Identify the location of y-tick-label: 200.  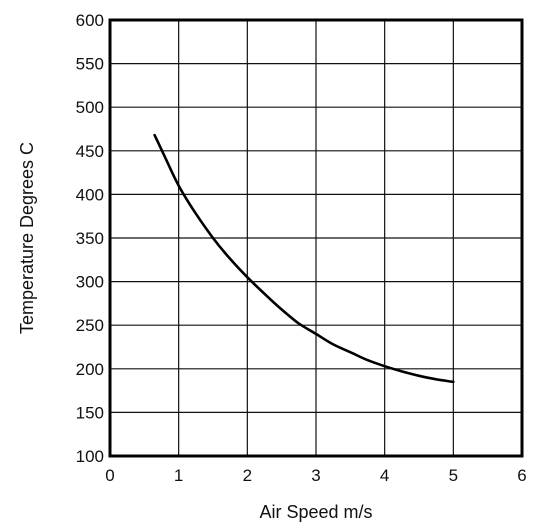
(90, 369).